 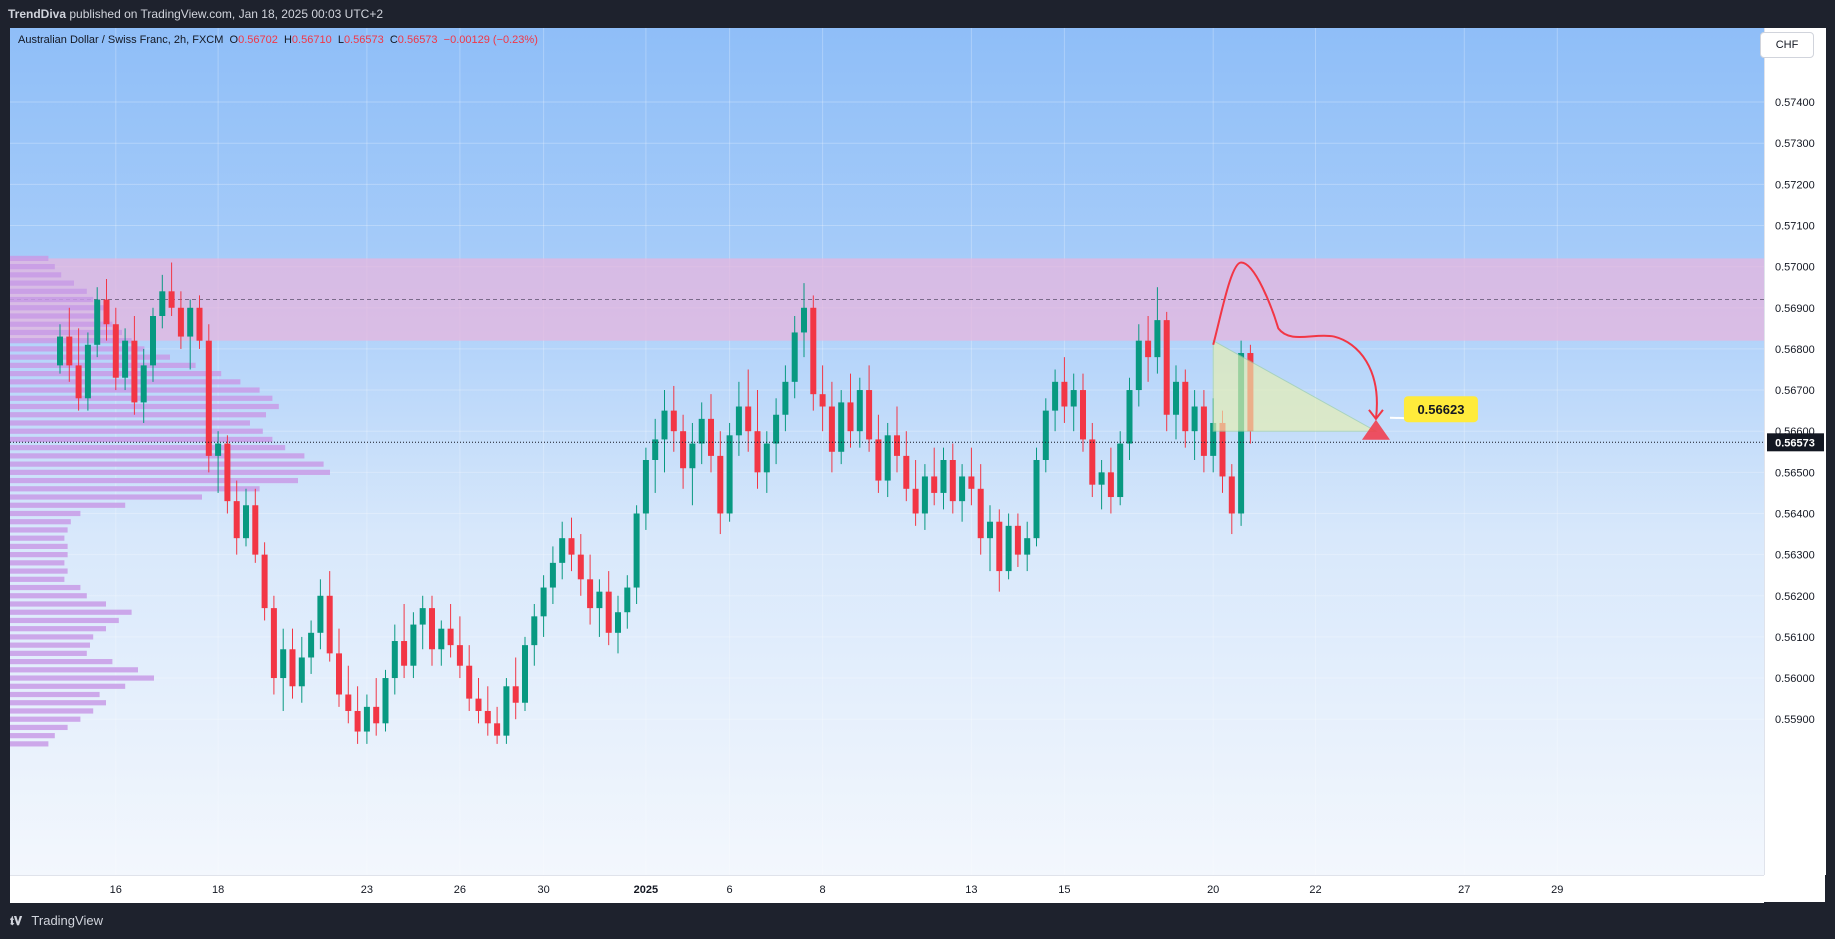 I want to click on tradingview-logo-icon: 𝖙𝗩, so click(x=16, y=920).